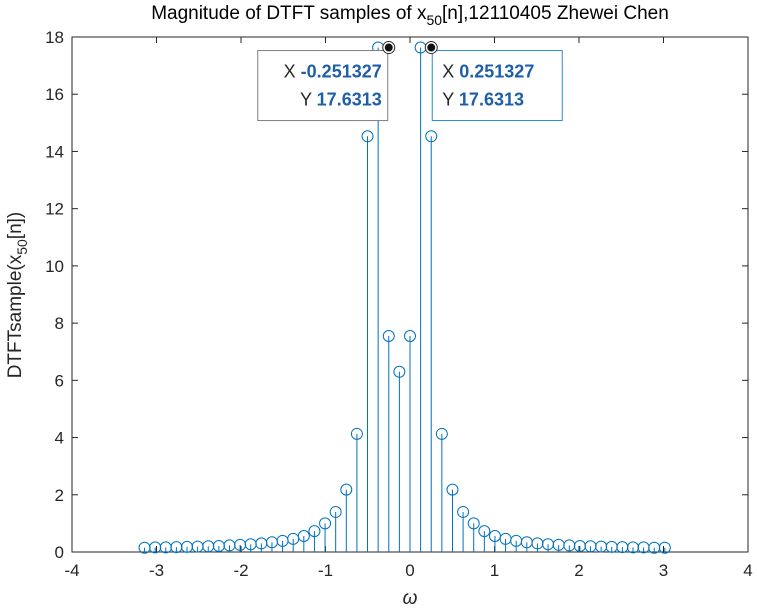  What do you see at coordinates (747, 570) in the screenshot?
I see `x-tick-label: 4` at bounding box center [747, 570].